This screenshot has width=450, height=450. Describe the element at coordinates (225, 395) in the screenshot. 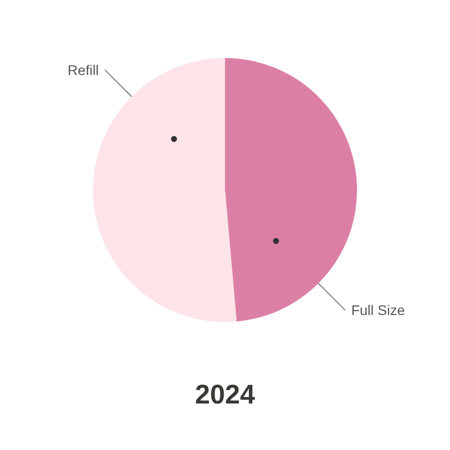

I see `text: 2024` at that location.